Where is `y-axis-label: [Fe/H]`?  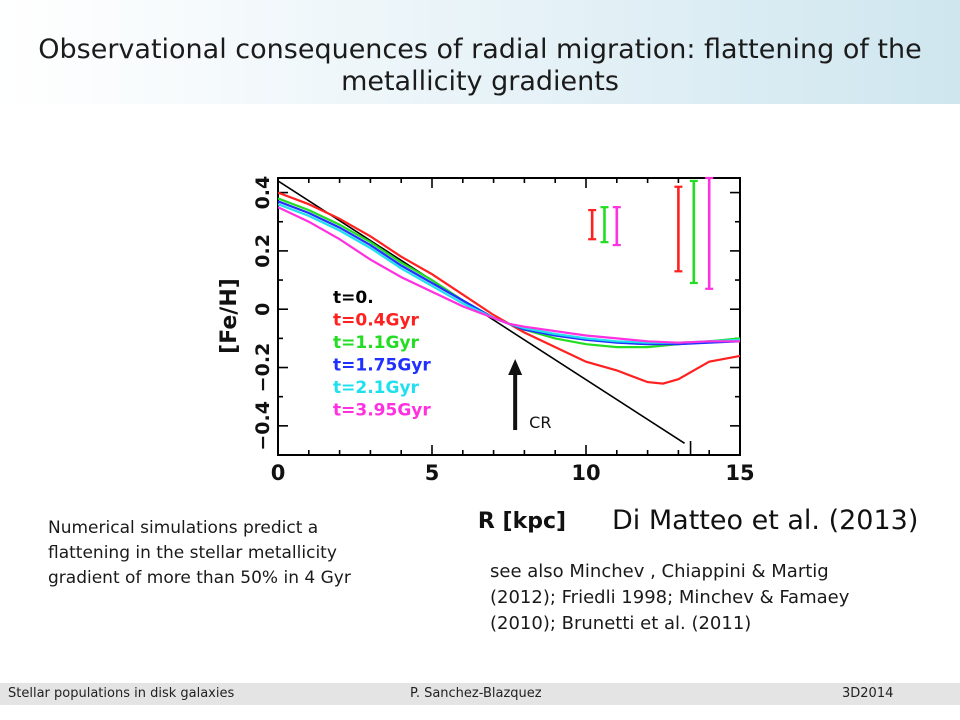
y-axis-label: [Fe/H] is located at coordinates (229, 316).